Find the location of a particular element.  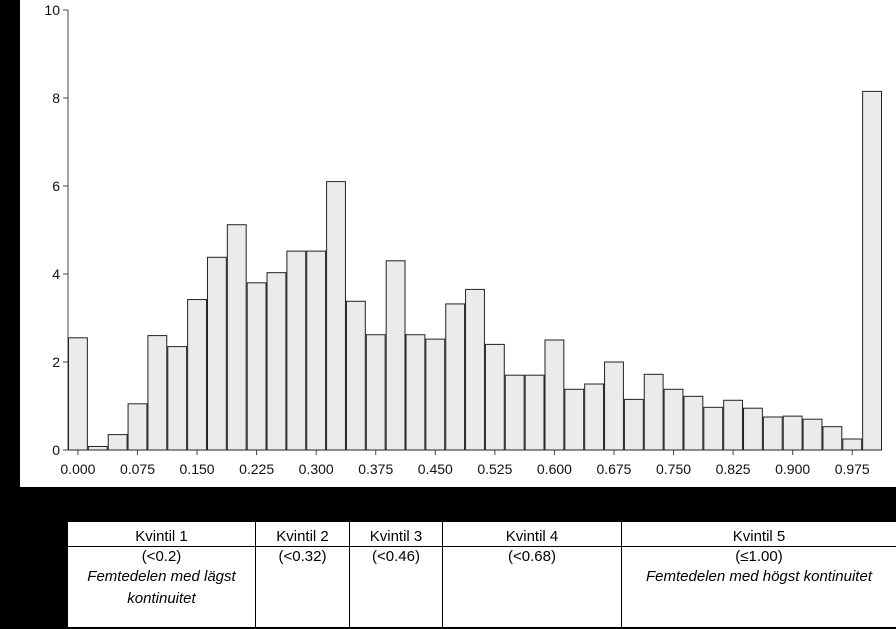

quintile-5-cell: (≤1.00) Femtedelen med högst kontinuitet is located at coordinates (758, 587).